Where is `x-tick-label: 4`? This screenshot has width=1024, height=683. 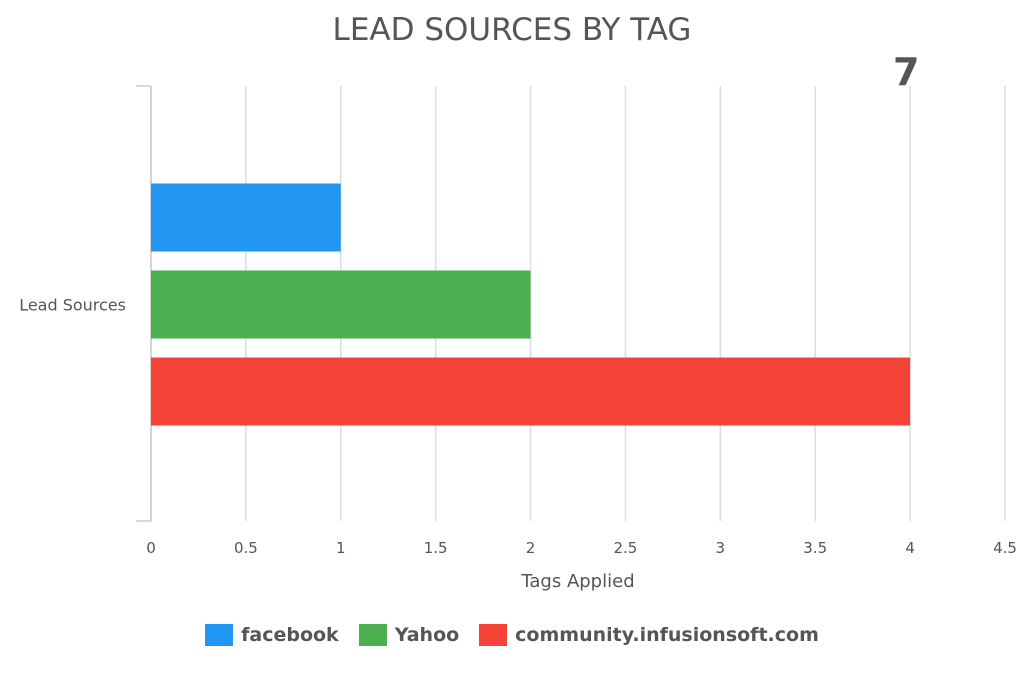 x-tick-label: 4 is located at coordinates (910, 548).